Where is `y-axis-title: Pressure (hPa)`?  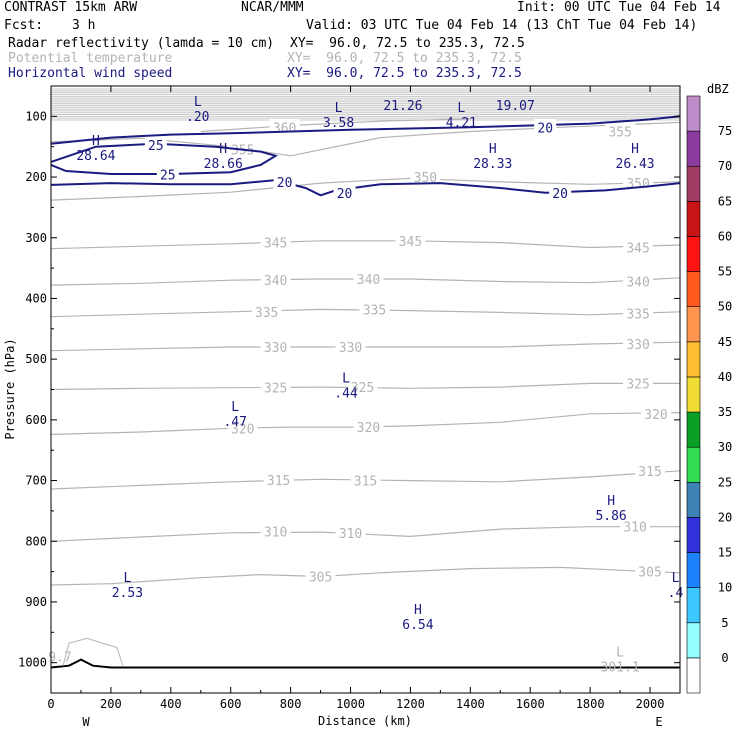
y-axis-title: Pressure (hPa) is located at coordinates (10, 388).